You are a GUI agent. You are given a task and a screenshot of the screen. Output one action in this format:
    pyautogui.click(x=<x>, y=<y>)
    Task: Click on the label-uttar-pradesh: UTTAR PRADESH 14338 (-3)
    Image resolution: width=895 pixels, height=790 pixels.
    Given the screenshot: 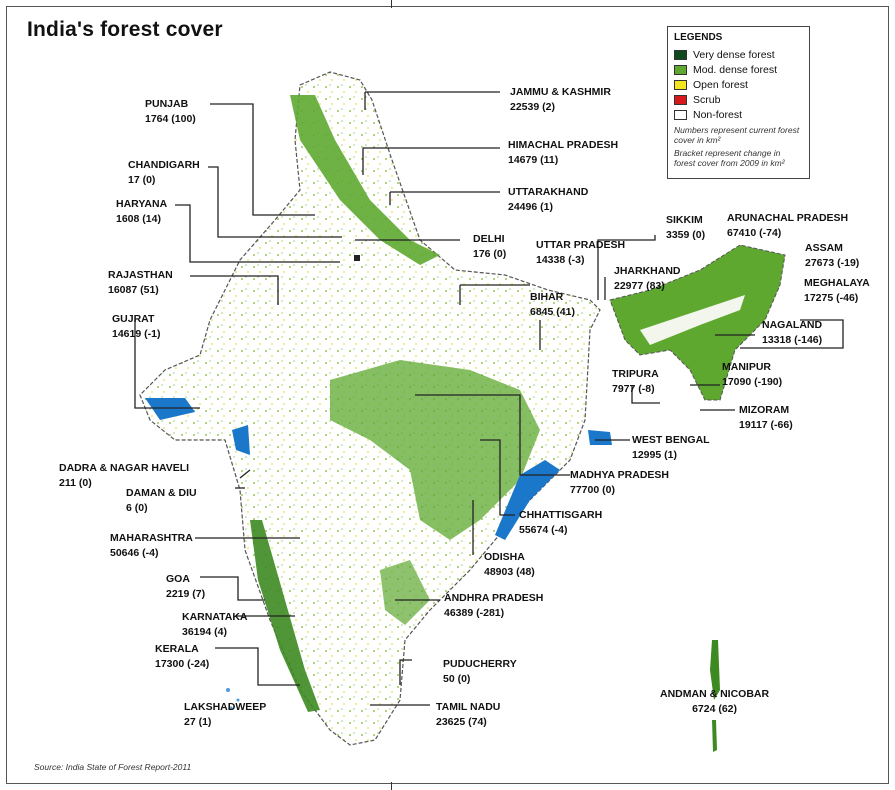 What is the action you would take?
    pyautogui.click(x=580, y=253)
    